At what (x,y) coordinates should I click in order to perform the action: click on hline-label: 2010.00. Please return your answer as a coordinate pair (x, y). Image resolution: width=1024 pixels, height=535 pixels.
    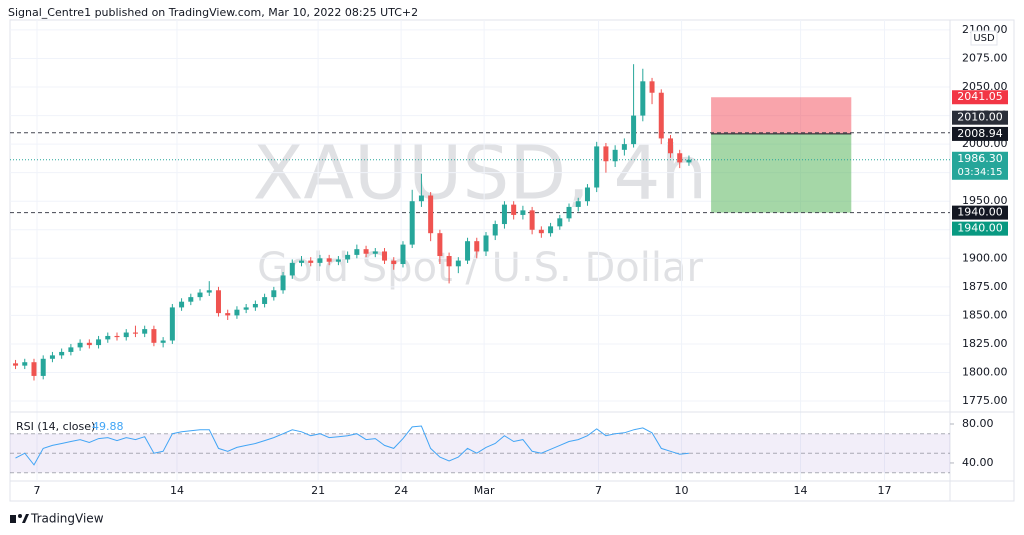
    Looking at the image, I should click on (980, 117).